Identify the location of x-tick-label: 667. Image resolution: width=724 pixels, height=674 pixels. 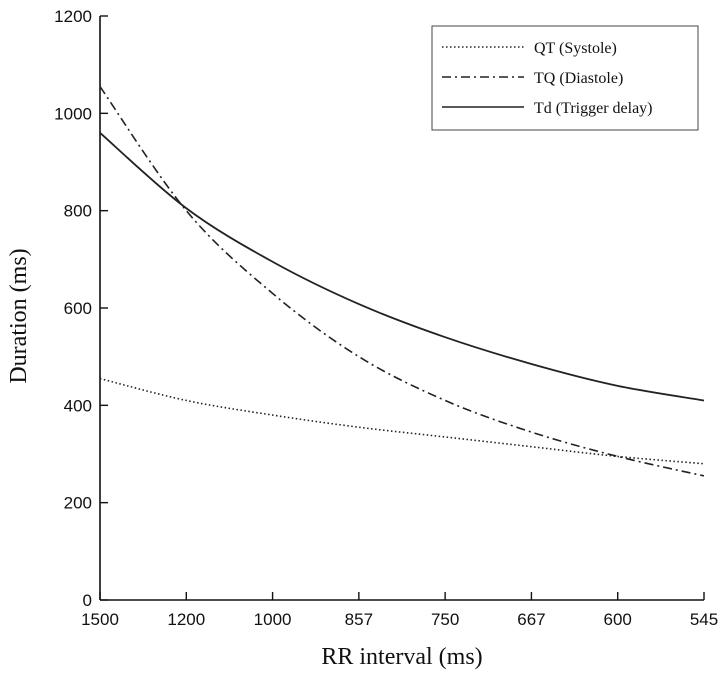
(531, 619).